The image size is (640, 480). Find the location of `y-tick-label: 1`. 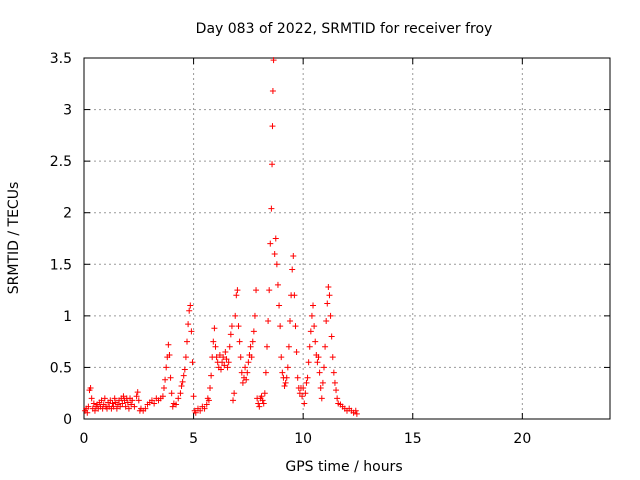

y-tick-label: 1 is located at coordinates (67, 317).